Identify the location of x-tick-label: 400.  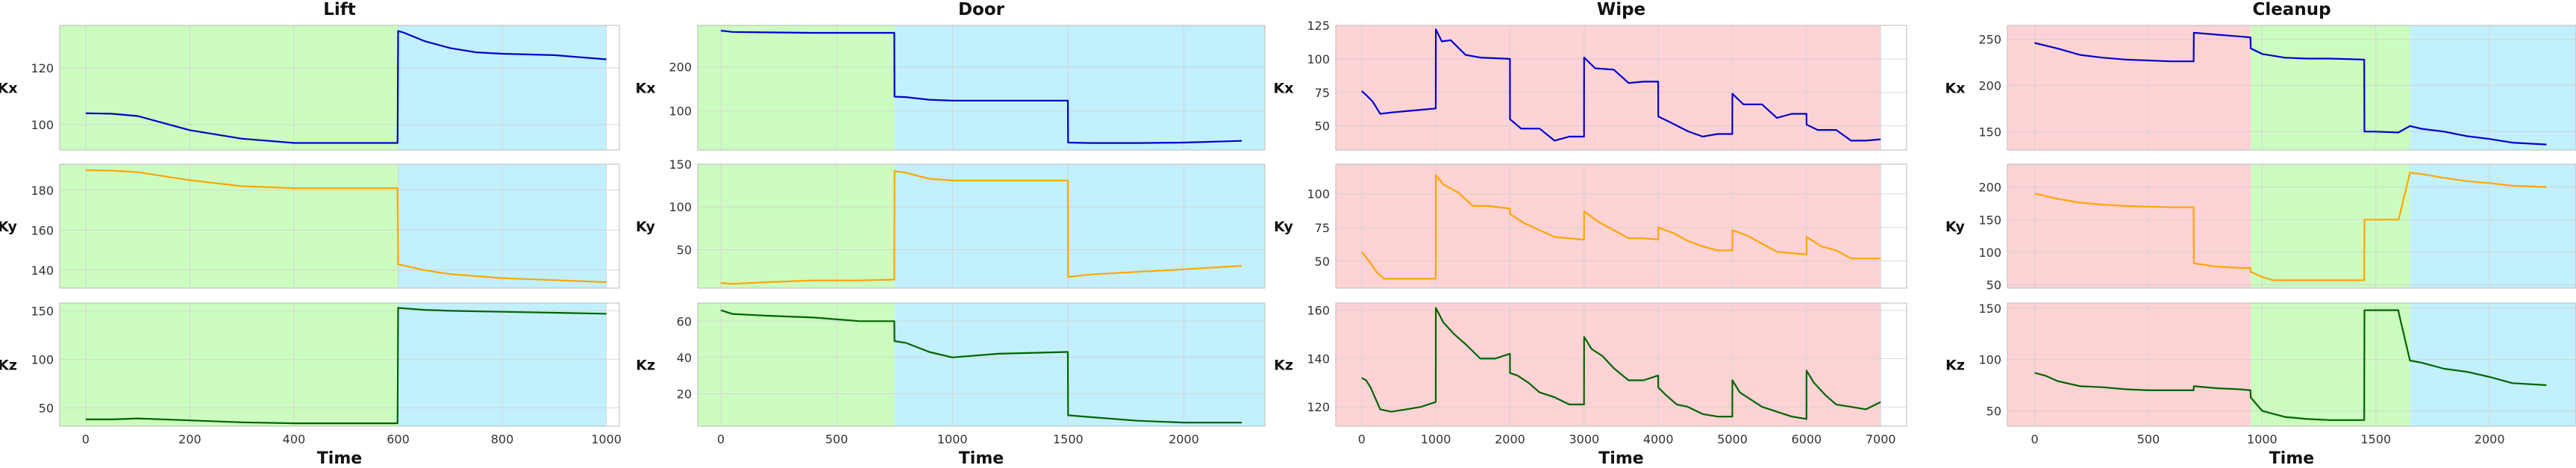
(294, 439).